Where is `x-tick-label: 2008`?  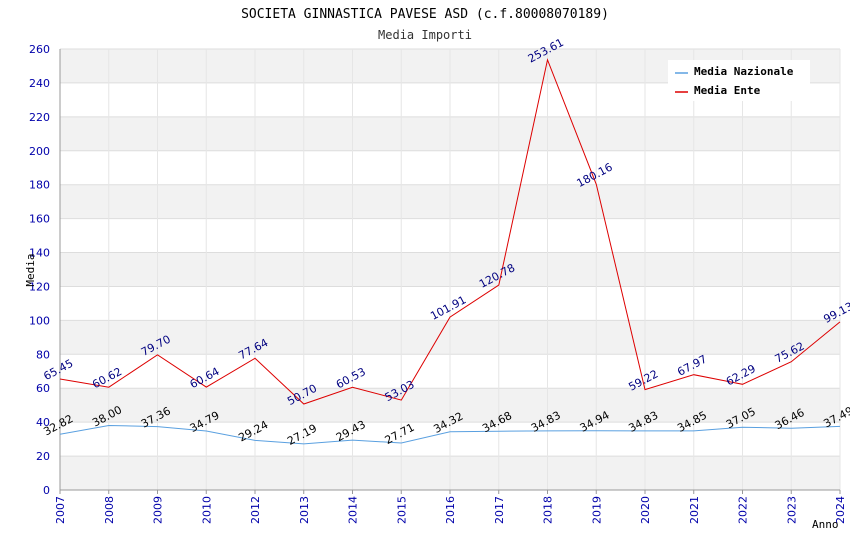
x-tick-label: 2008 is located at coordinates (109, 510).